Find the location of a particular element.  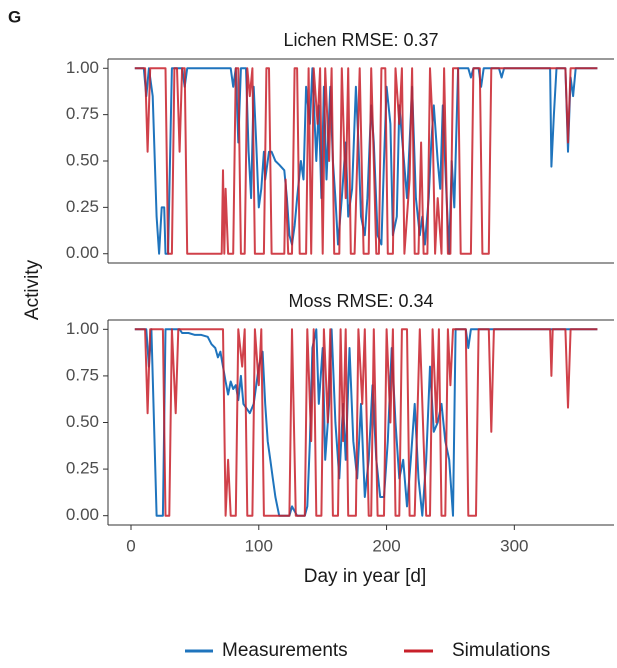

panel-title: Moss RMSE: 0.34 is located at coordinates (360, 301).